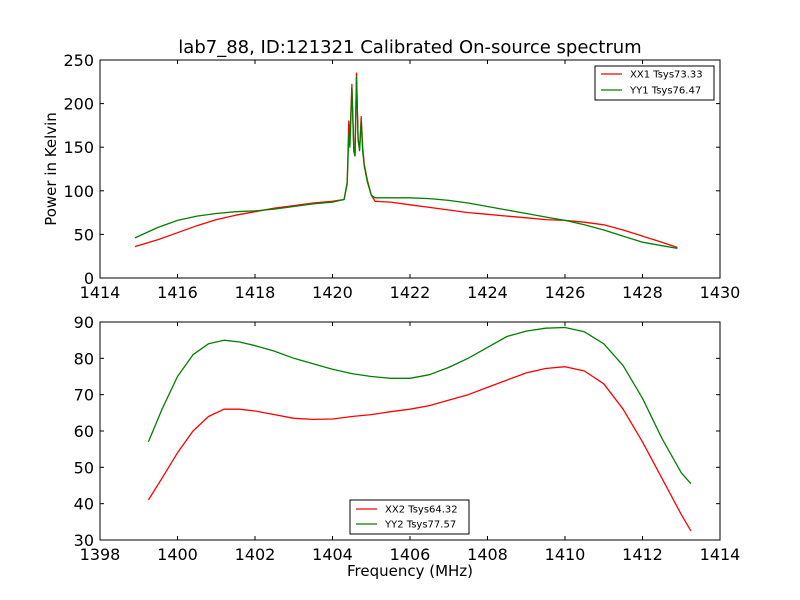 Image resolution: width=800 pixels, height=600 pixels. I want to click on top-legend: XX1 Tsys73.33 YY1 Tsys76.47, so click(654, 83).